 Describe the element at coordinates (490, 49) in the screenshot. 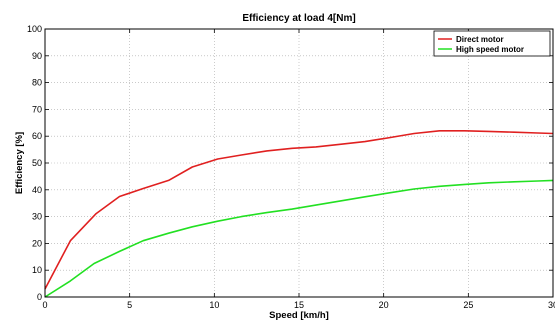

I see `legend-label-high-speed-motor: High speed motor` at that location.